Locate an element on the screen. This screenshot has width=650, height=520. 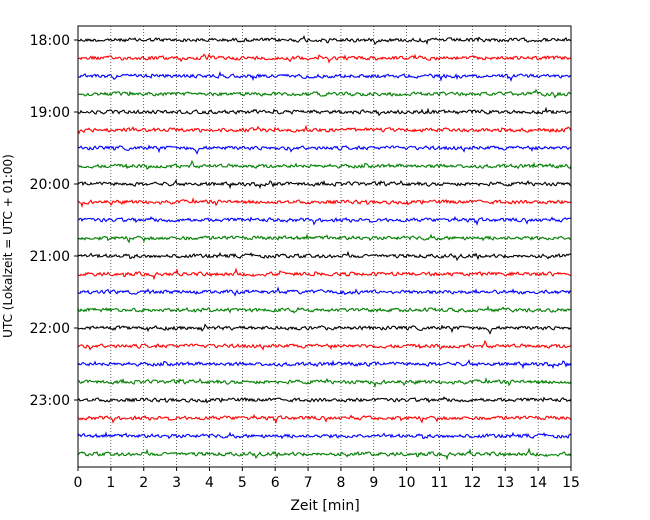
y-tick-label: 18:00 is located at coordinates (50, 41).